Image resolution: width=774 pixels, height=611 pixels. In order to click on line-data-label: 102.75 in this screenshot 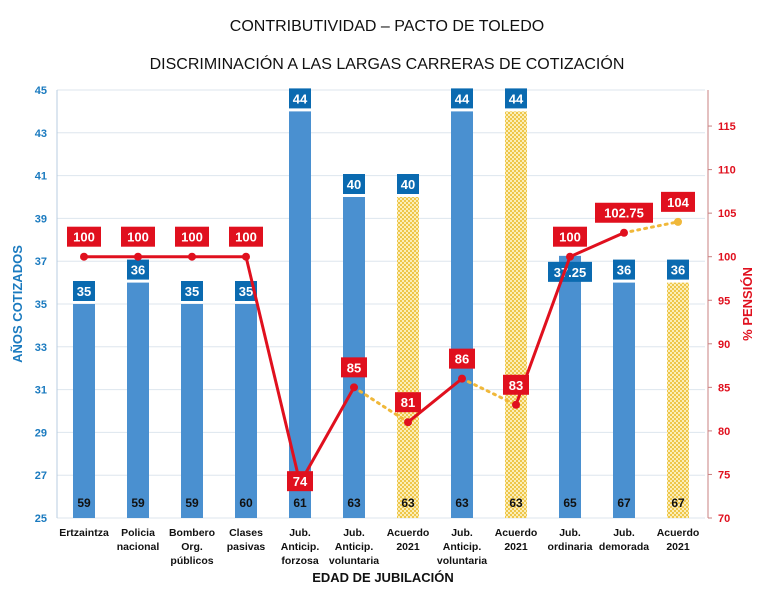, I will do `click(624, 213)`.